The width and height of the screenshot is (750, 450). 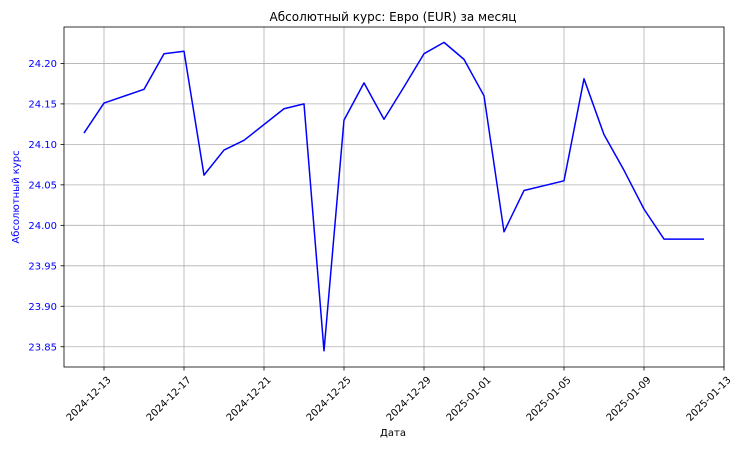 I want to click on y-tick-label: 23.95, so click(x=42, y=266).